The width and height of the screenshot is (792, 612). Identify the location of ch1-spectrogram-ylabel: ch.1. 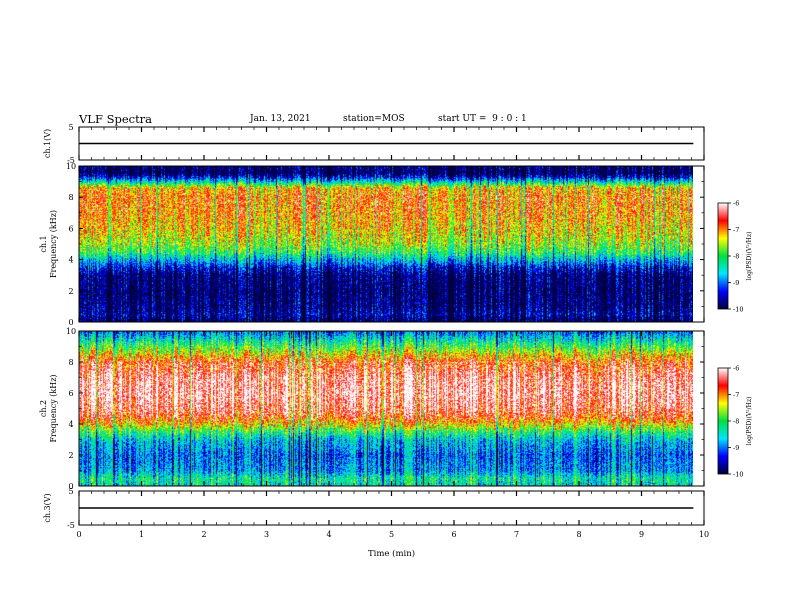
(43, 243).